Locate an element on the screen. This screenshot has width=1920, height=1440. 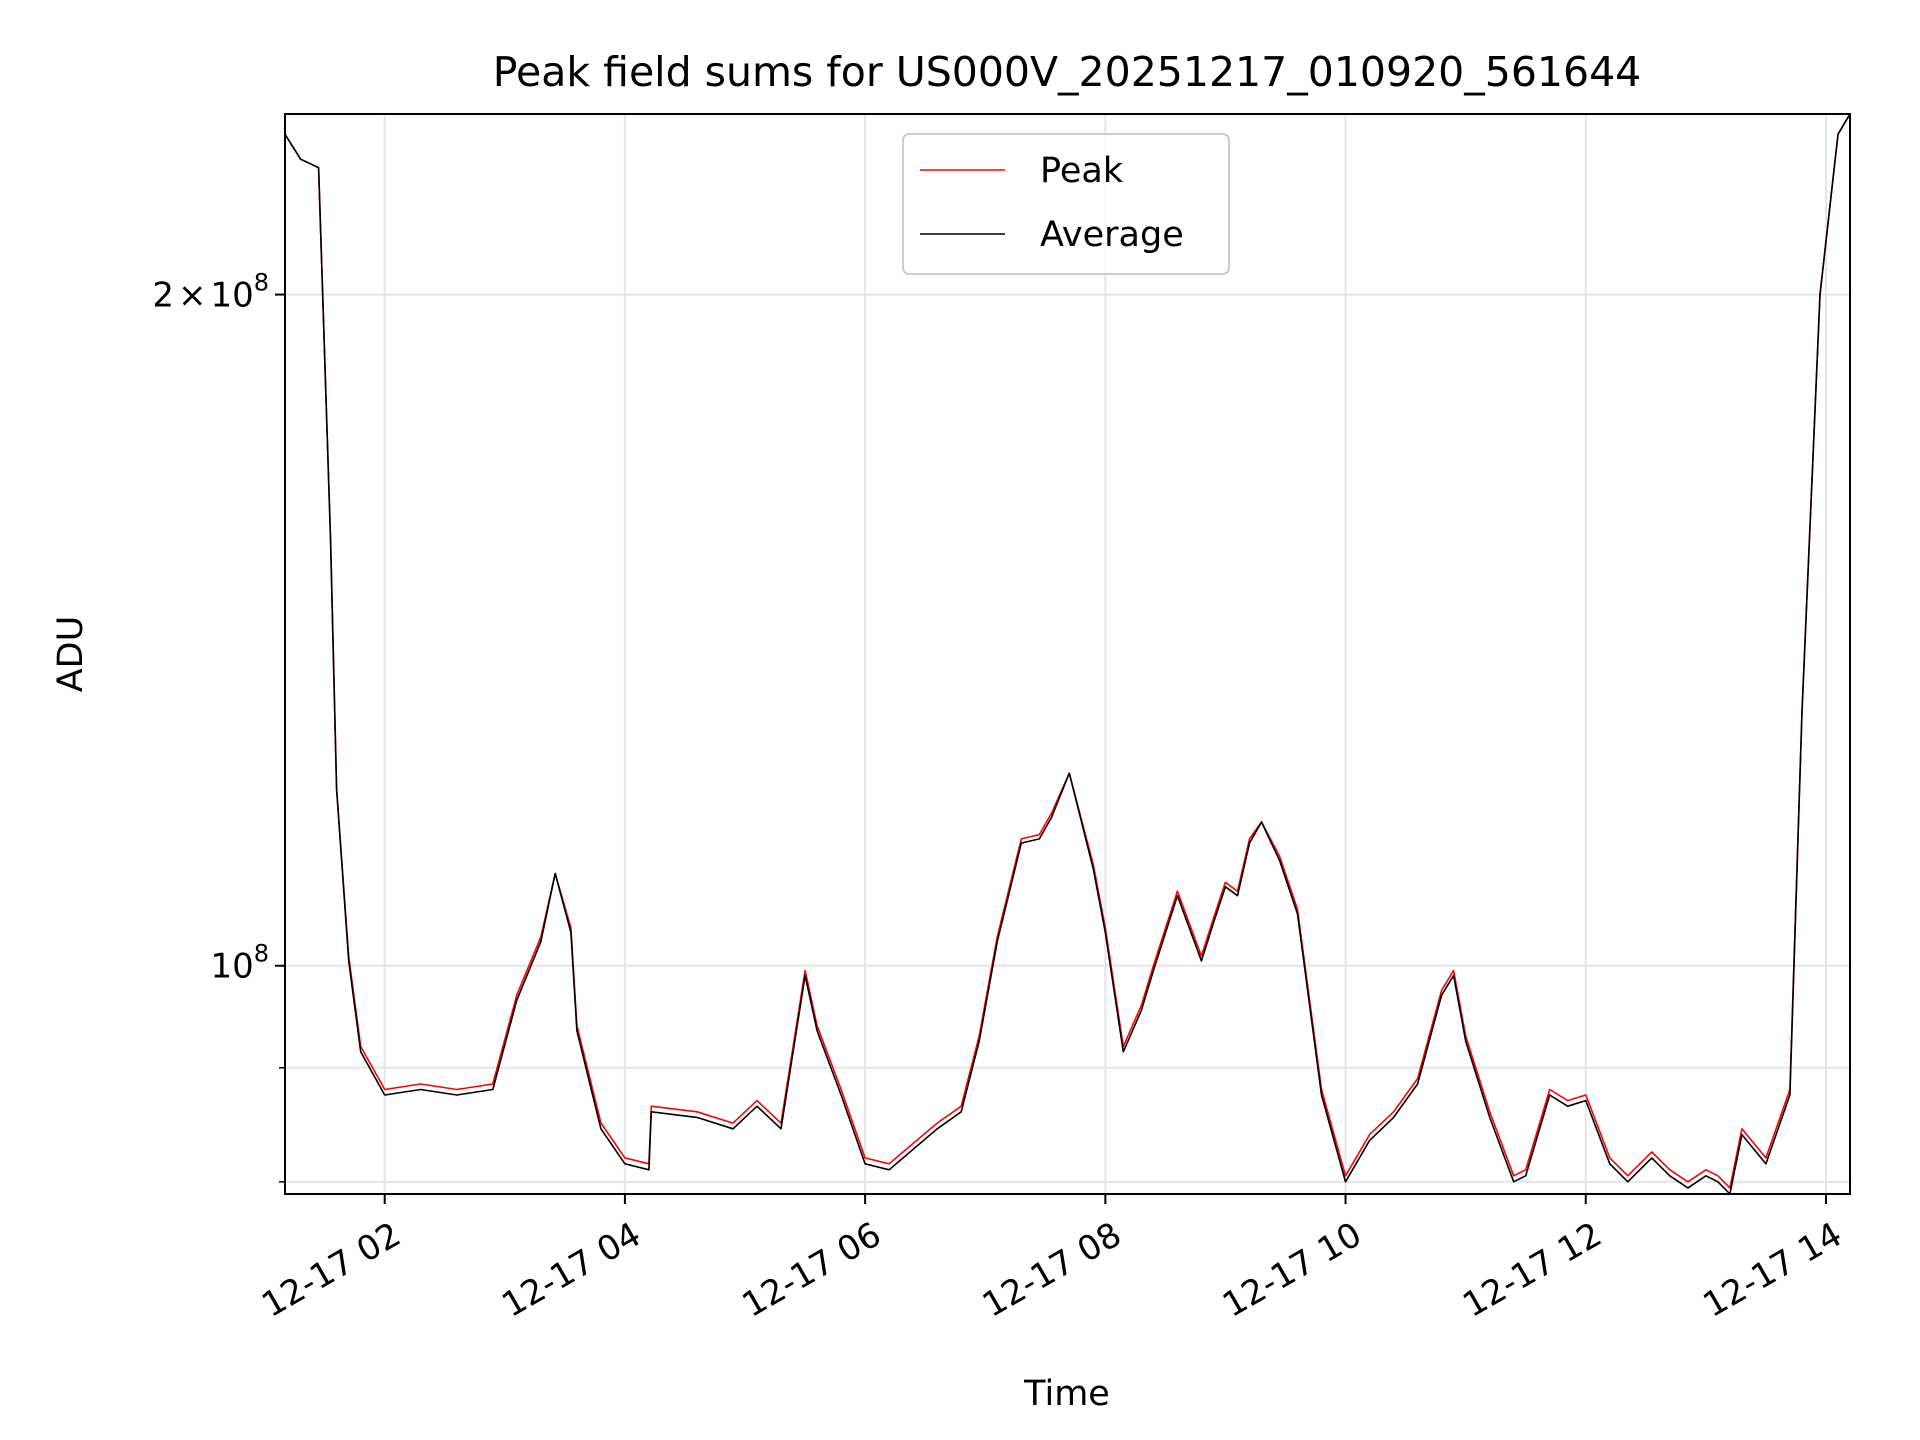
x-axis-label: Time is located at coordinates (1066, 1394).